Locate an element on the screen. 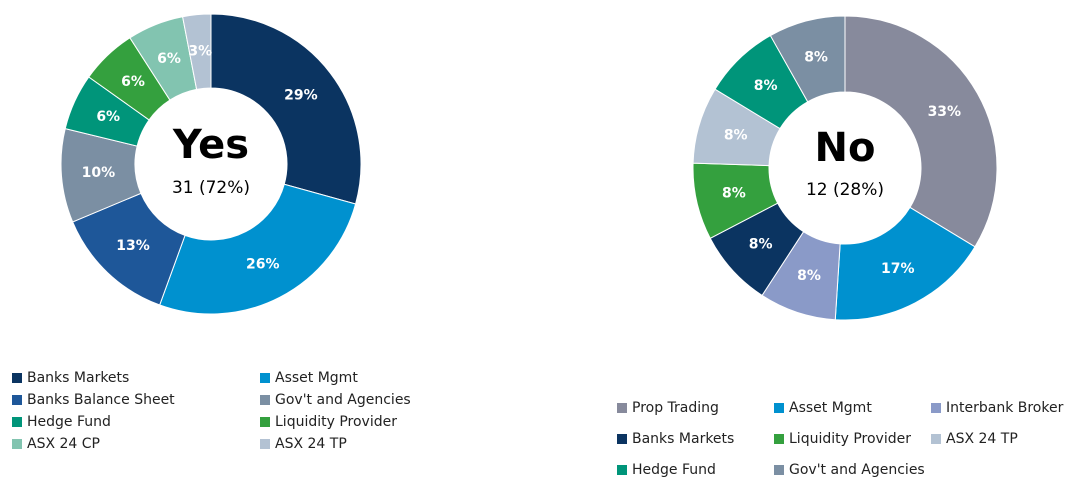  slice-label: 13% is located at coordinates (133, 246).